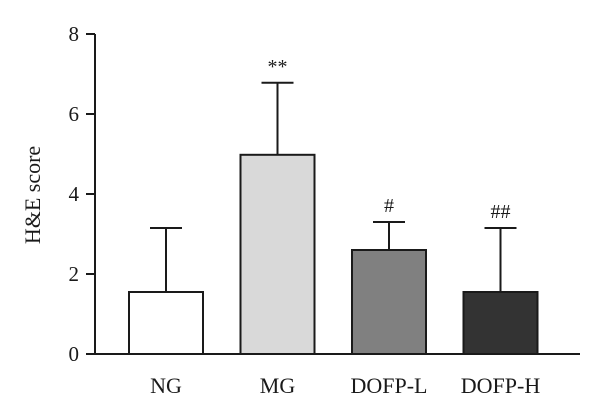 The image size is (600, 419). I want to click on bar-dofp-l, so click(389, 302).